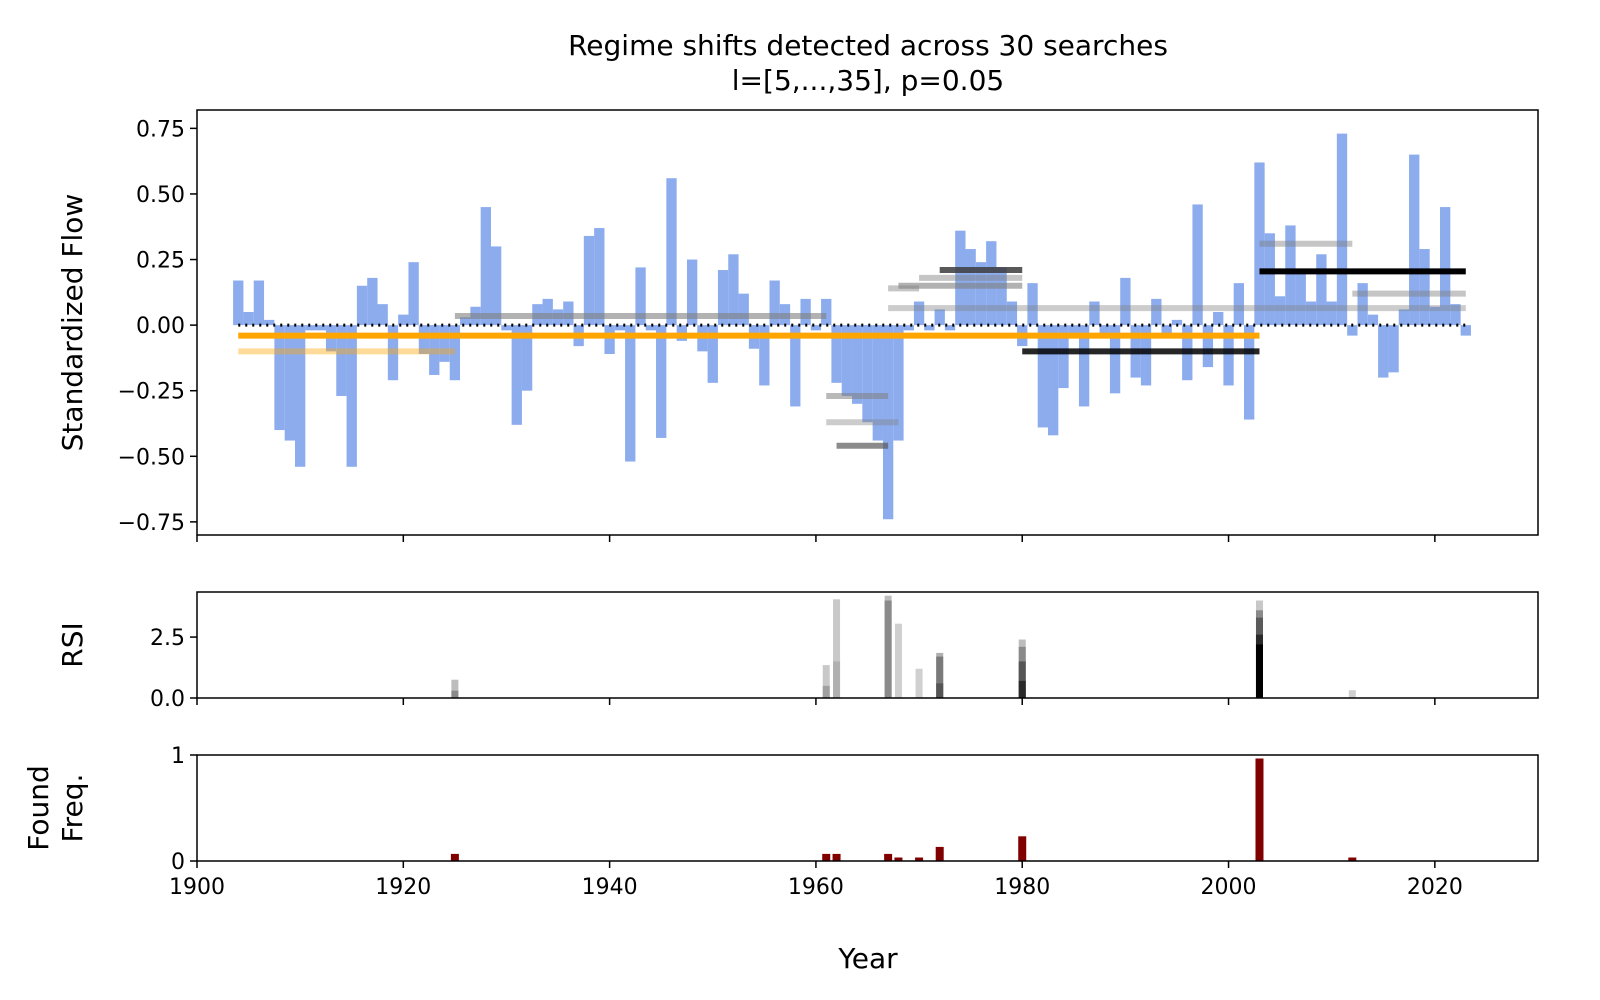 The height and width of the screenshot is (1000, 1600). What do you see at coordinates (403, 887) in the screenshot?
I see `x-tick-label: 1920` at bounding box center [403, 887].